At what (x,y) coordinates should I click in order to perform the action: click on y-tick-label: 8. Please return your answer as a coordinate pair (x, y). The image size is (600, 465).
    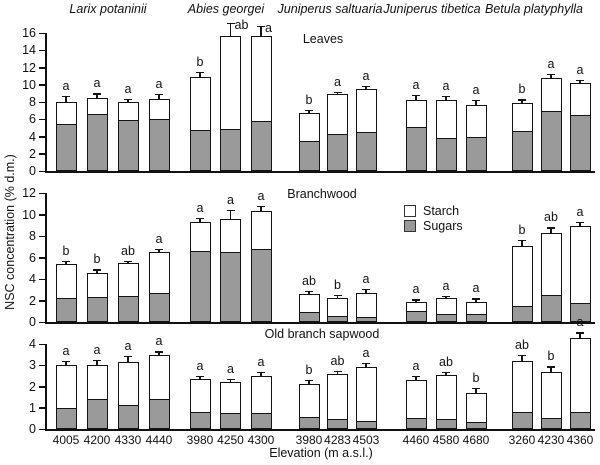
    Looking at the image, I should click on (32, 236).